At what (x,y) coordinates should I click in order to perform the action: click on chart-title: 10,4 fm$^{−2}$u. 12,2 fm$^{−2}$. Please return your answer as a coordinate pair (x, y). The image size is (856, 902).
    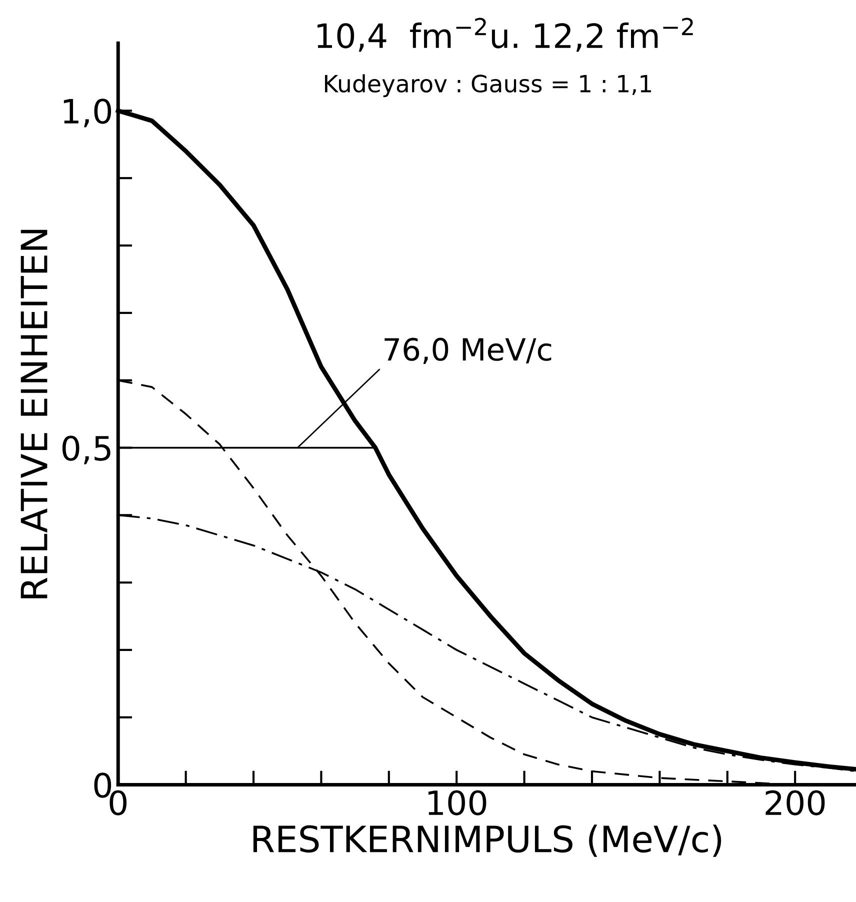
    Looking at the image, I should click on (505, 35).